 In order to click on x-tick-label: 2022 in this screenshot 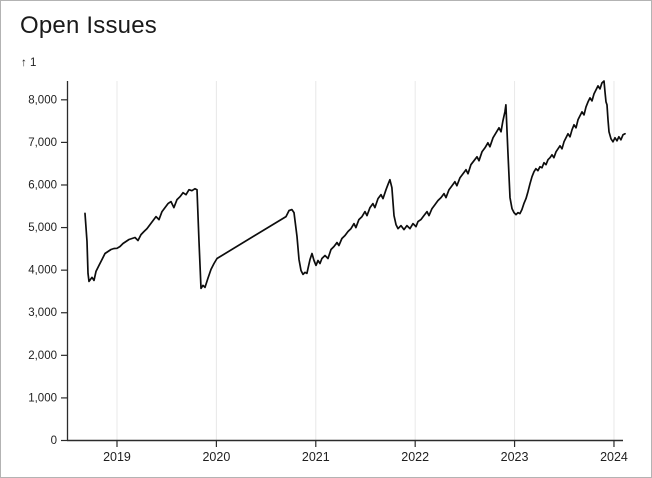, I will do `click(415, 457)`.